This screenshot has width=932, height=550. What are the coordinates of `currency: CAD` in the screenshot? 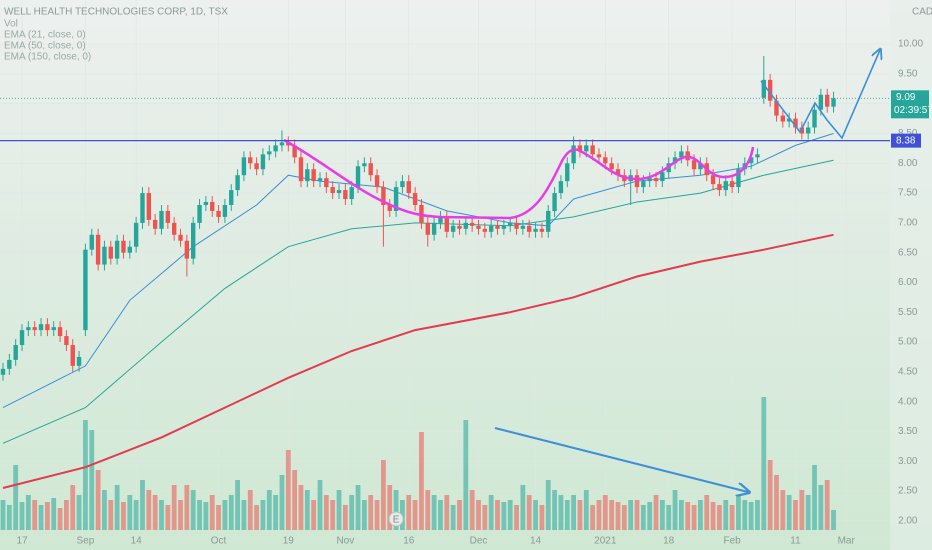 It's located at (922, 12).